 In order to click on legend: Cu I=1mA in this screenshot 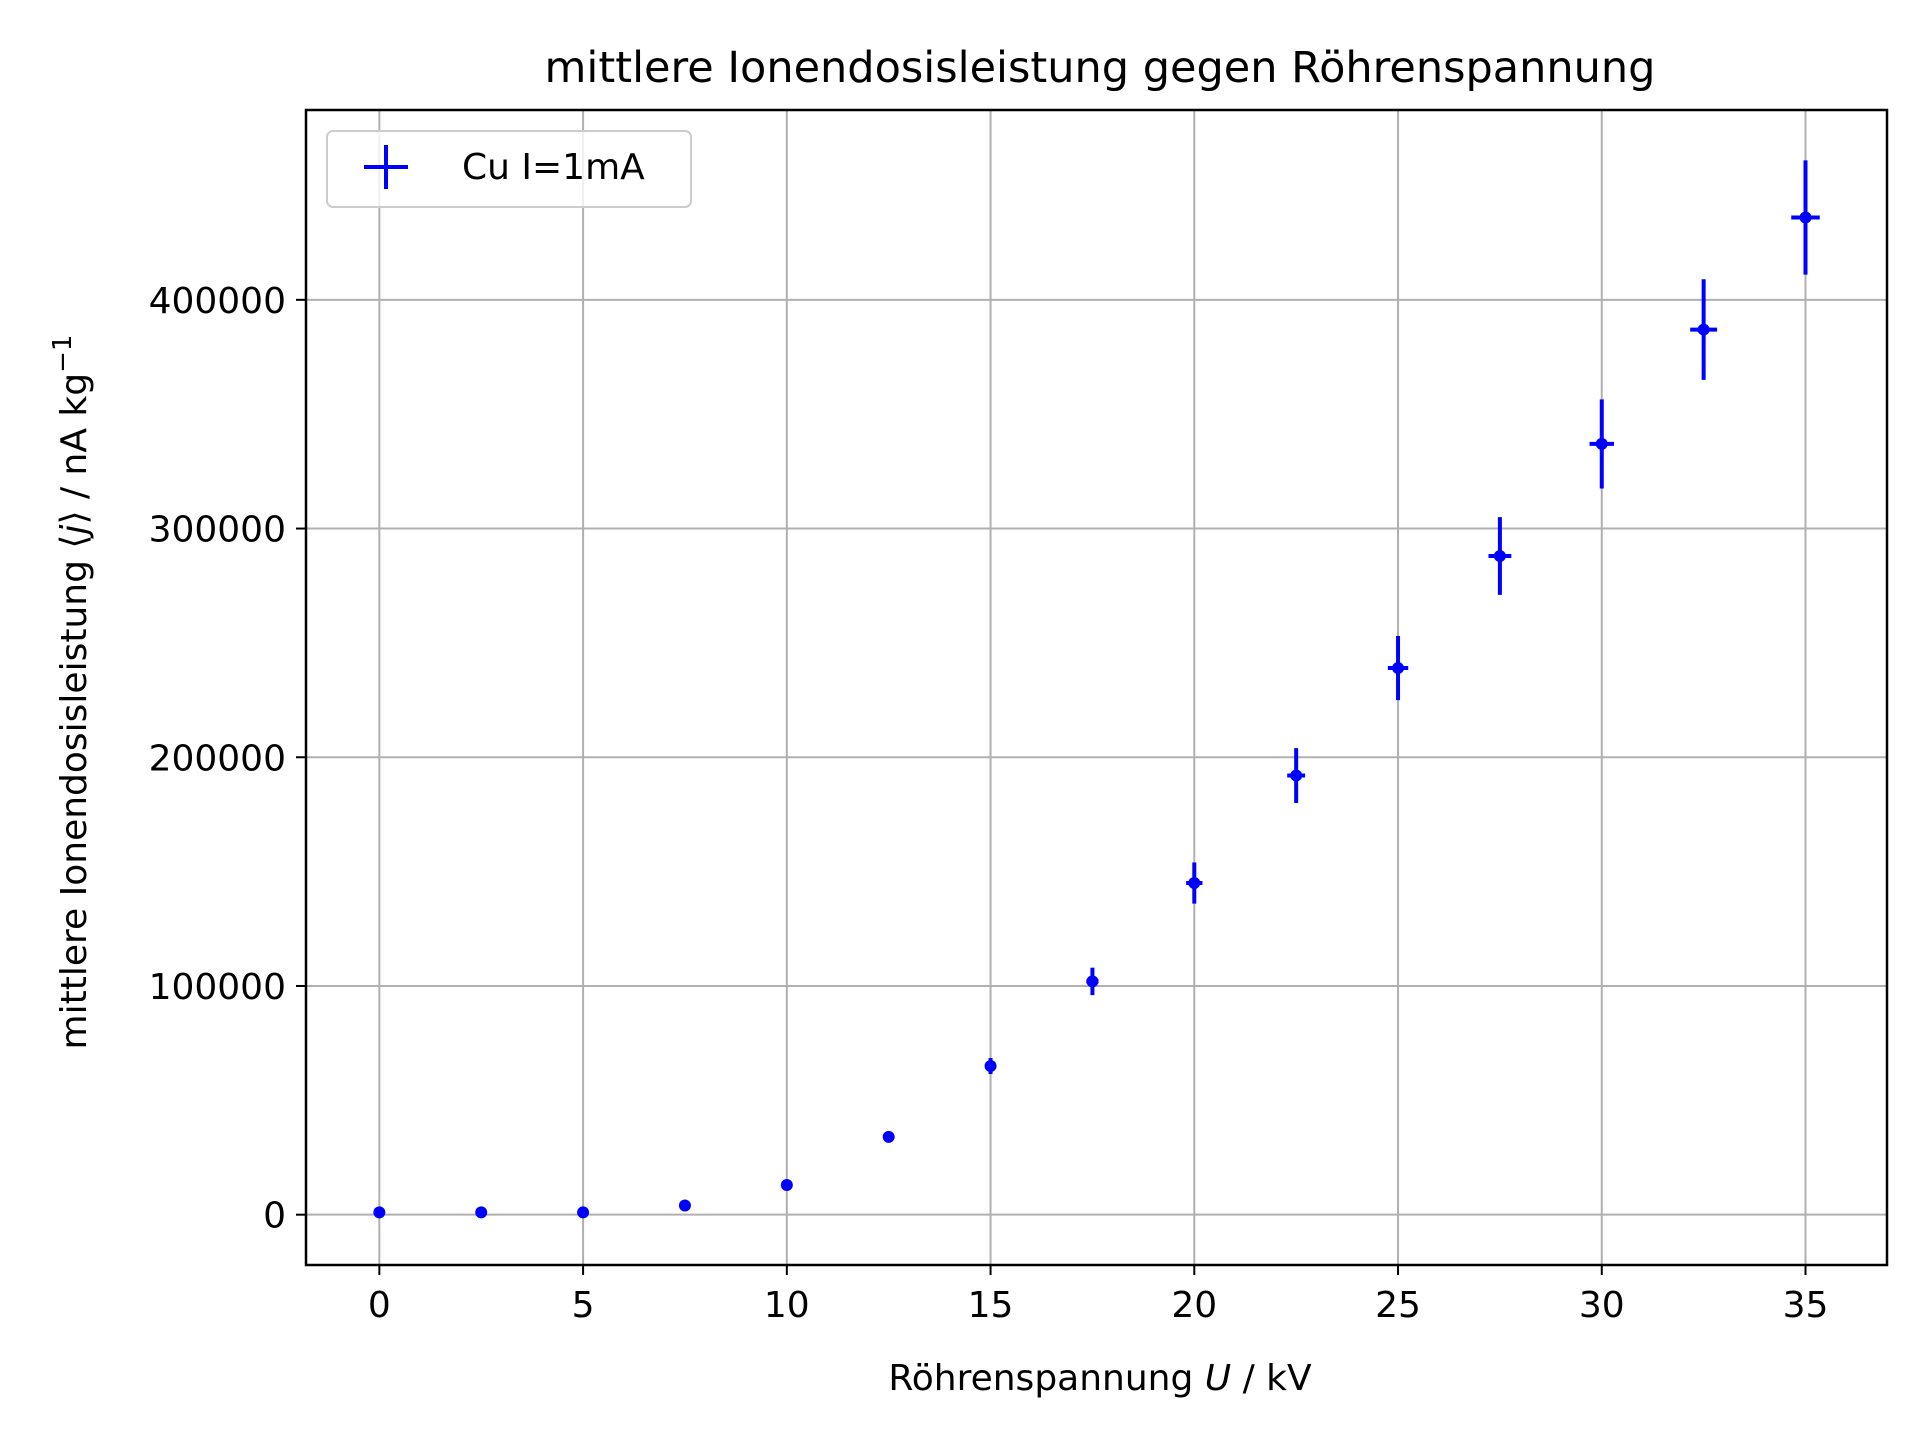, I will do `click(509, 169)`.